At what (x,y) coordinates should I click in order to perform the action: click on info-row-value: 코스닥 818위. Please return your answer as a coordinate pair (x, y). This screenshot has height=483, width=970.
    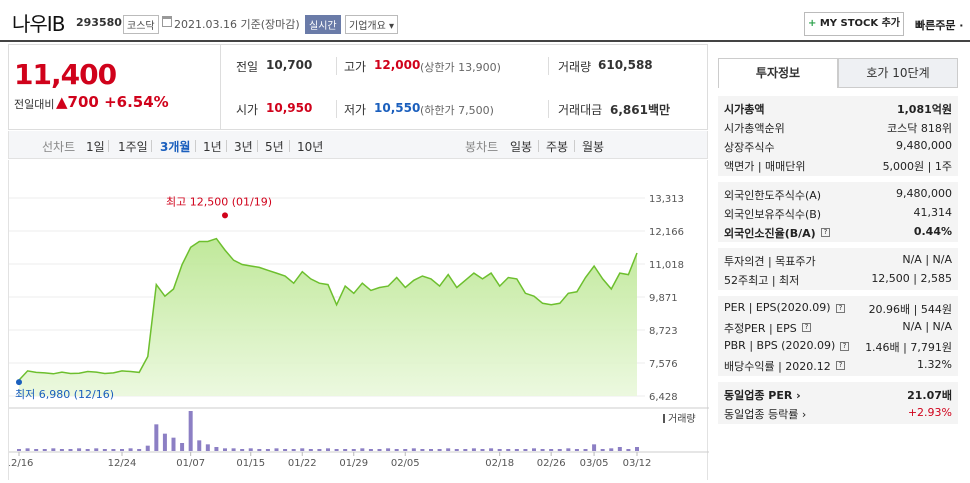
    Looking at the image, I should click on (919, 128).